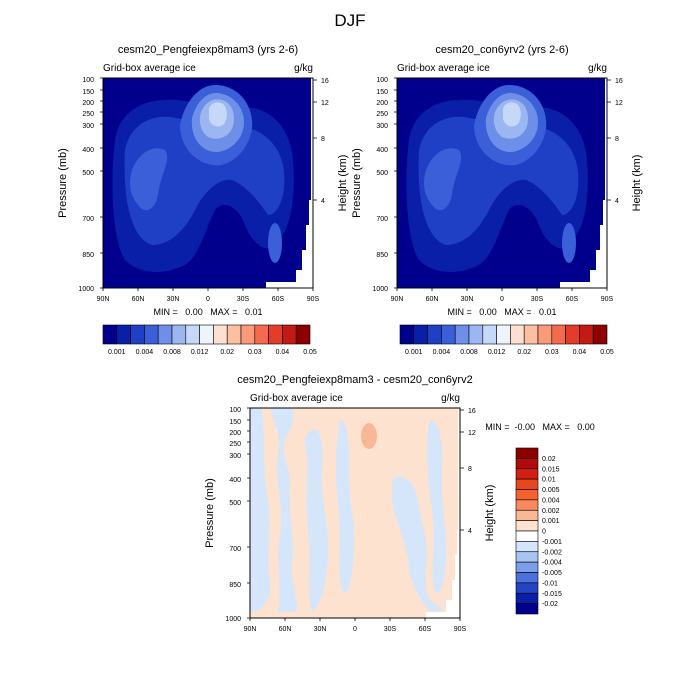  What do you see at coordinates (86, 289) in the screenshot?
I see `panel-1-ytick: 1000` at bounding box center [86, 289].